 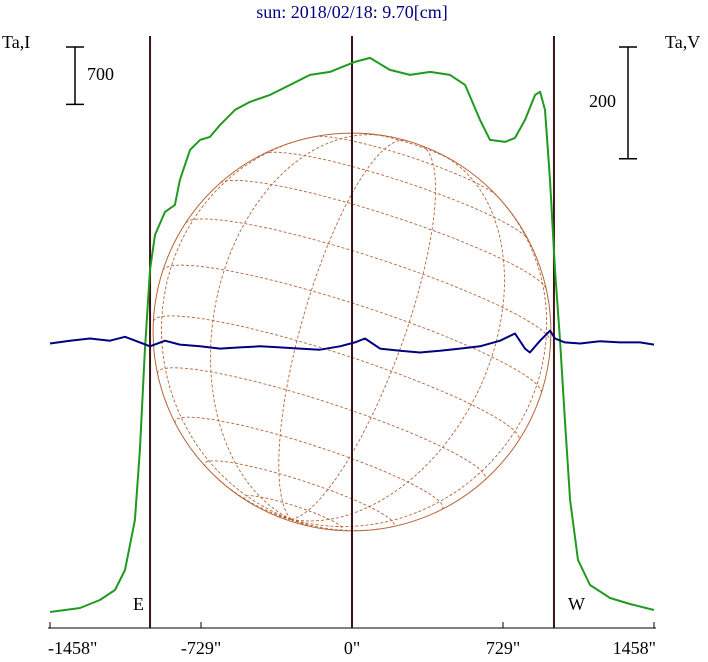 What do you see at coordinates (352, 648) in the screenshot?
I see `x-tick-label: 0"` at bounding box center [352, 648].